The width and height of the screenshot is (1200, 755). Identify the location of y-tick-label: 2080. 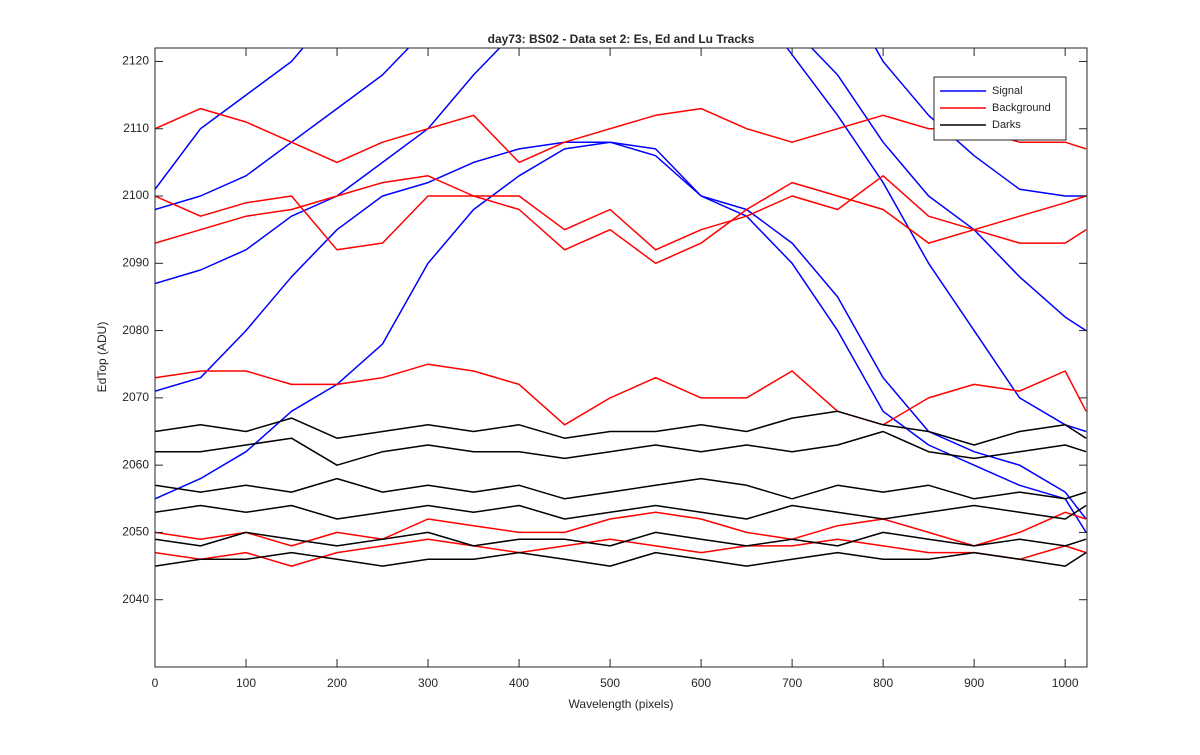
(135, 330).